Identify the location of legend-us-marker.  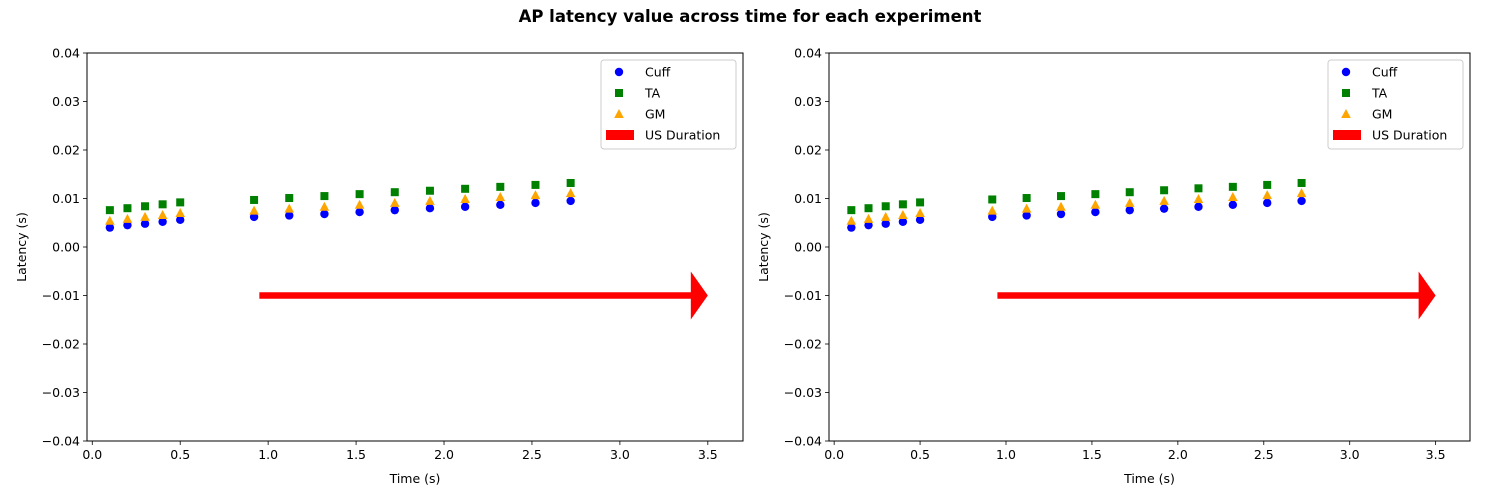
(620, 135).